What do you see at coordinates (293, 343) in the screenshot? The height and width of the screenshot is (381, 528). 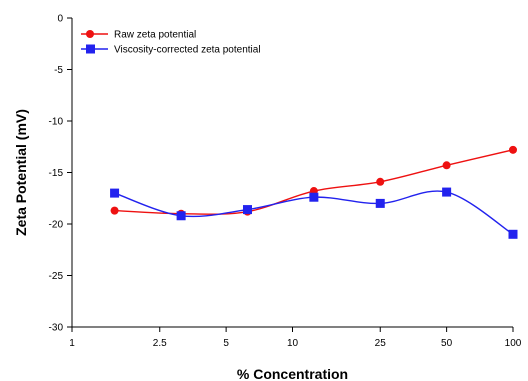 I see `x-tick-label: 10` at bounding box center [293, 343].